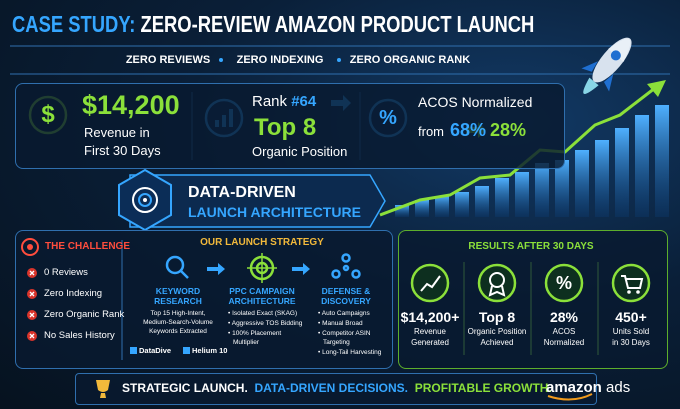 The width and height of the screenshot is (680, 409). Describe the element at coordinates (388, 118) in the screenshot. I see `stat-icon-glyph: %` at that location.